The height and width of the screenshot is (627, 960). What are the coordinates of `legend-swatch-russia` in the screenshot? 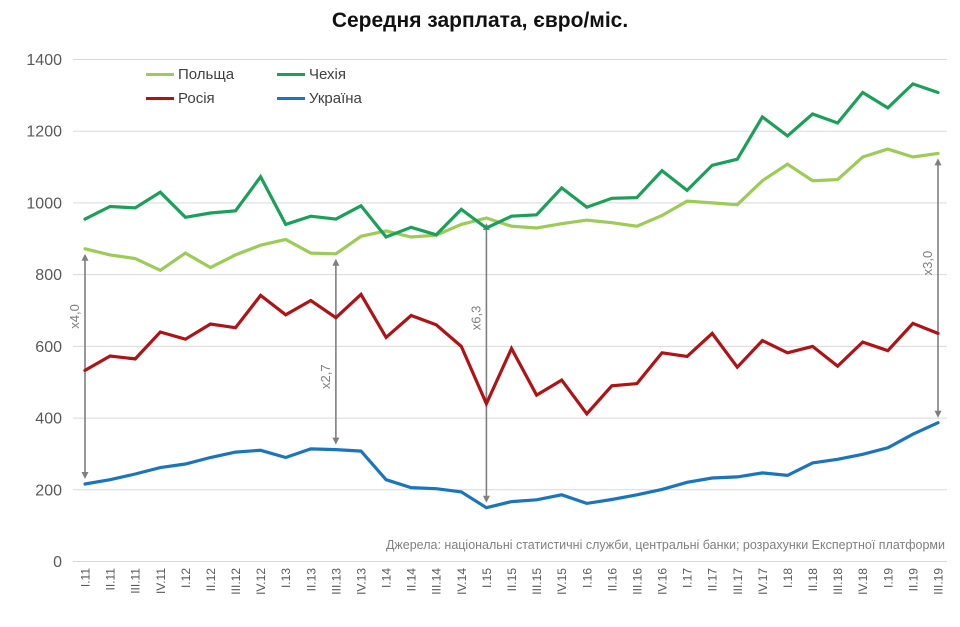 It's located at (160, 98).